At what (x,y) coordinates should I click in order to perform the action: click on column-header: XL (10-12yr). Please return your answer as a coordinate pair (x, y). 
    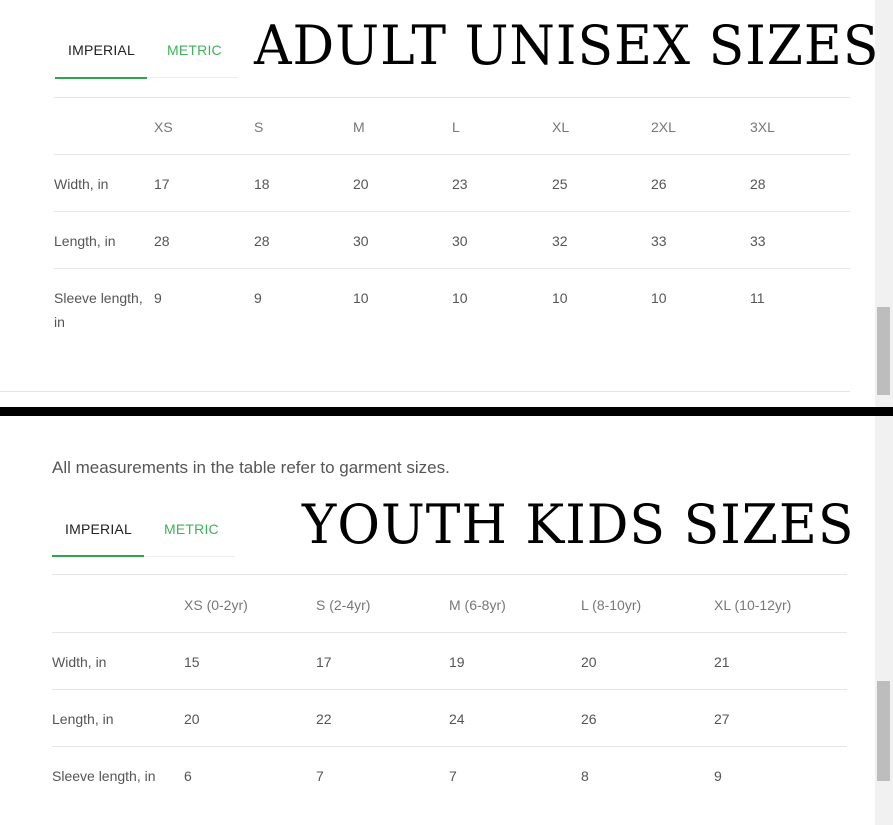
    Looking at the image, I should click on (753, 605).